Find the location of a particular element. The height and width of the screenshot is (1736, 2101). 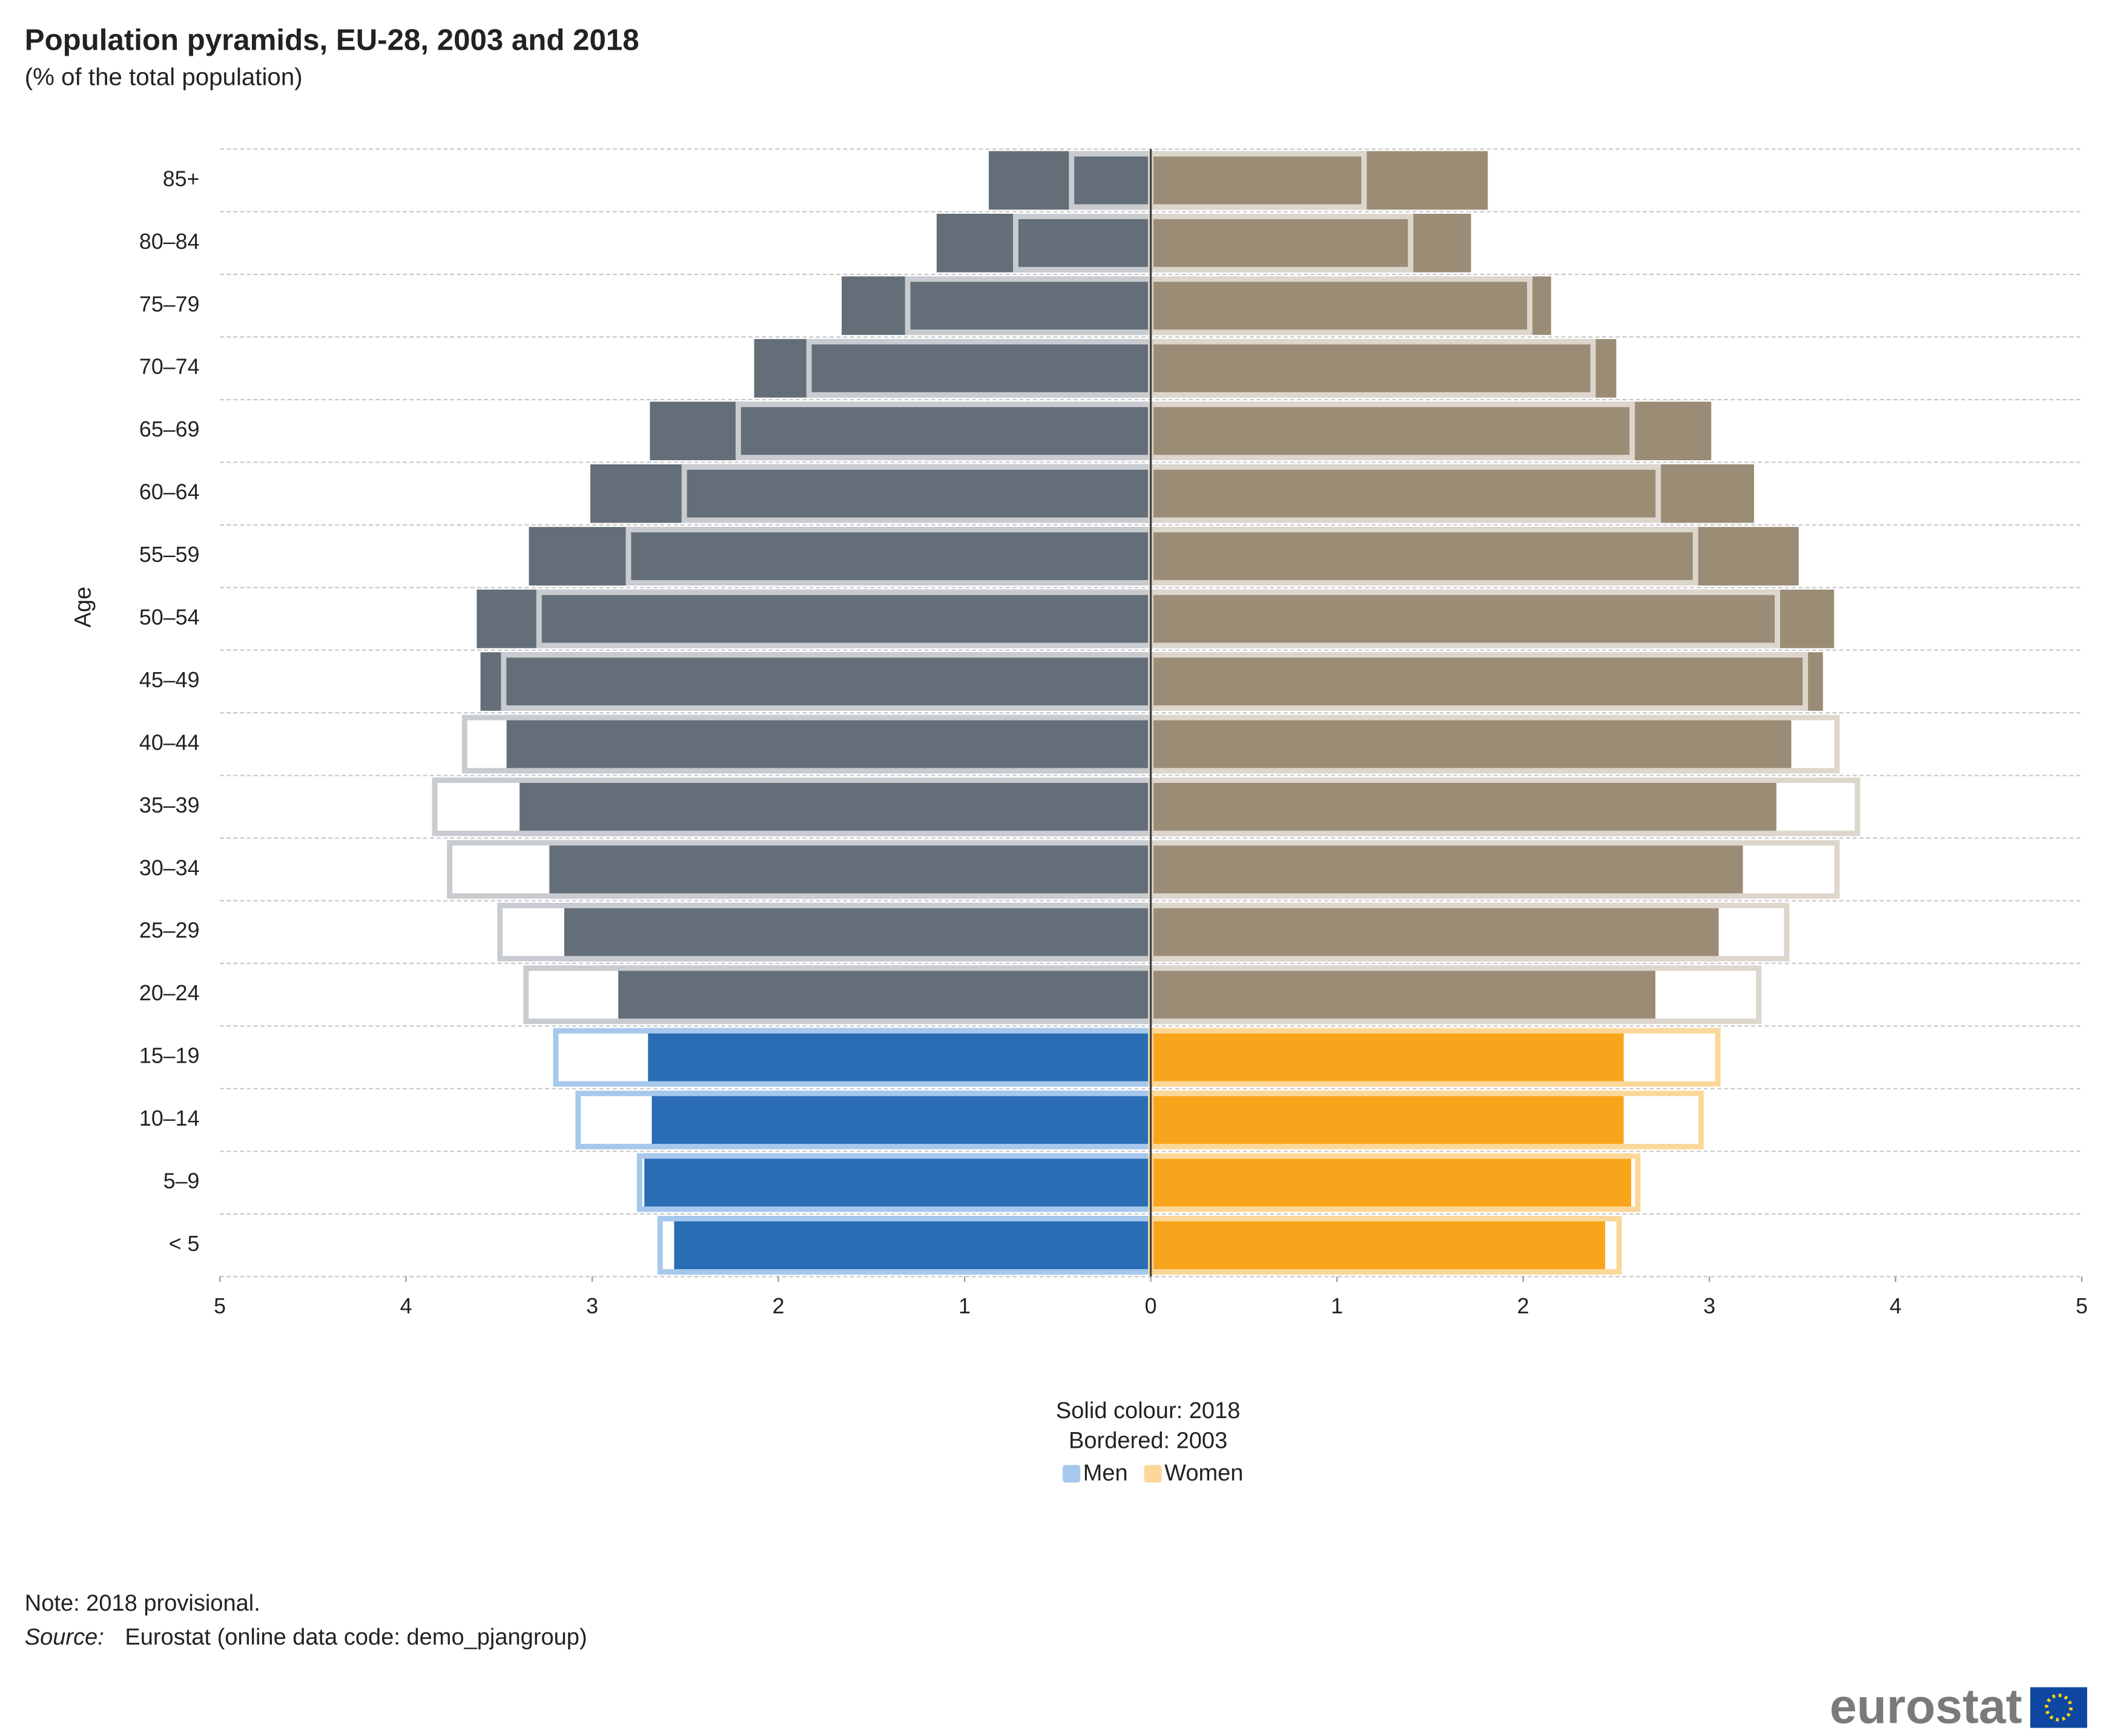

y-tick-label: 75–79 is located at coordinates (169, 304).